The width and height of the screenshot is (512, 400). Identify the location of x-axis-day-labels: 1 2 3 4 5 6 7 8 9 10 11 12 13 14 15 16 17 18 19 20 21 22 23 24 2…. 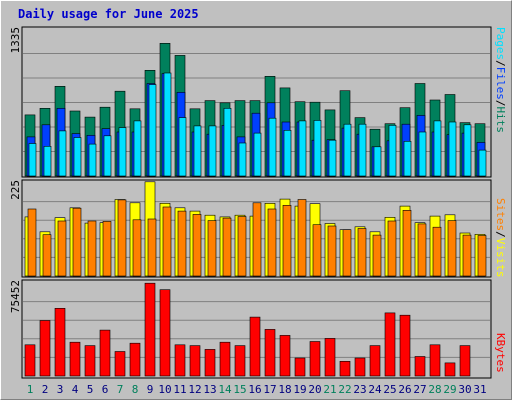
(257, 389).